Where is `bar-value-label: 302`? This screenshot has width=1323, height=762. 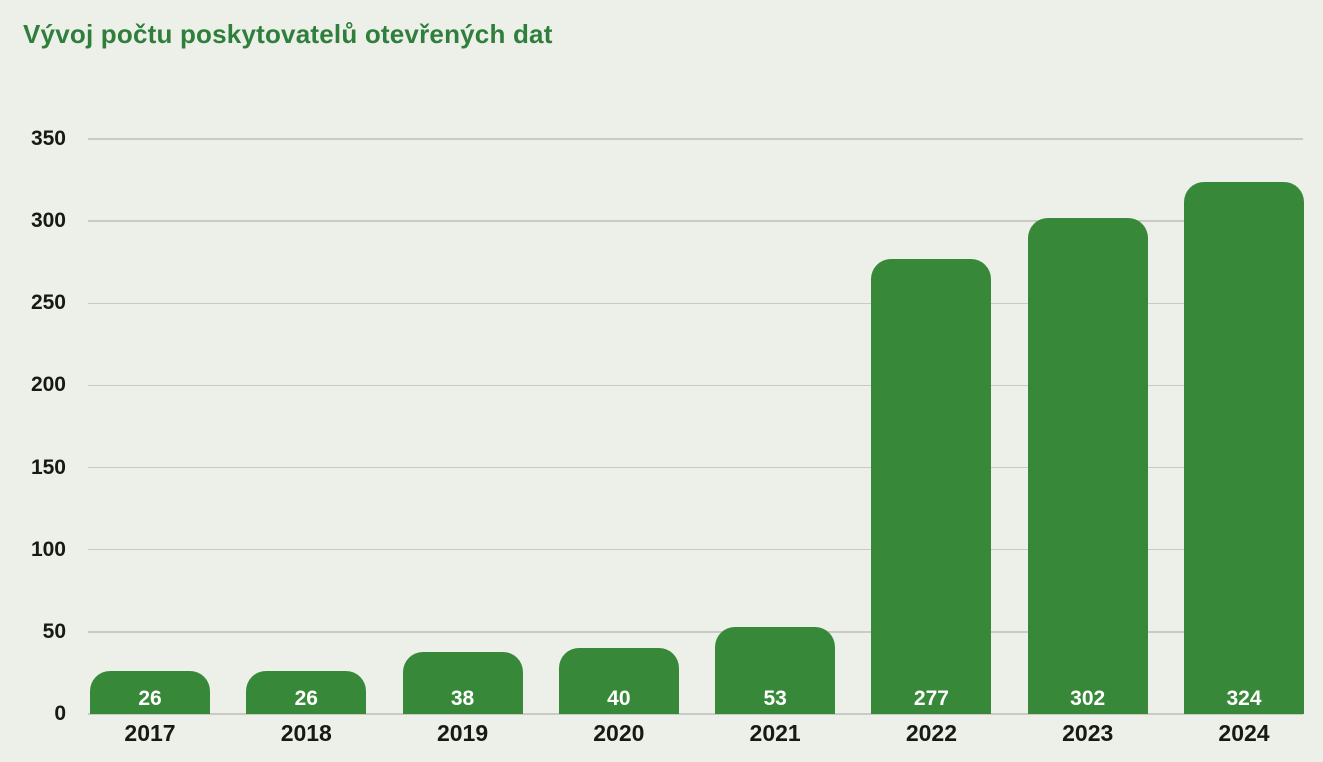 bar-value-label: 302 is located at coordinates (1088, 698).